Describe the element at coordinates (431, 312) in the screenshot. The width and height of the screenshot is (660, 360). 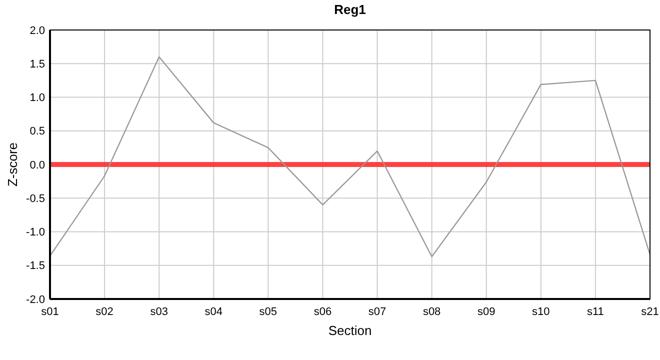
I see `x-tick-label: s08` at that location.